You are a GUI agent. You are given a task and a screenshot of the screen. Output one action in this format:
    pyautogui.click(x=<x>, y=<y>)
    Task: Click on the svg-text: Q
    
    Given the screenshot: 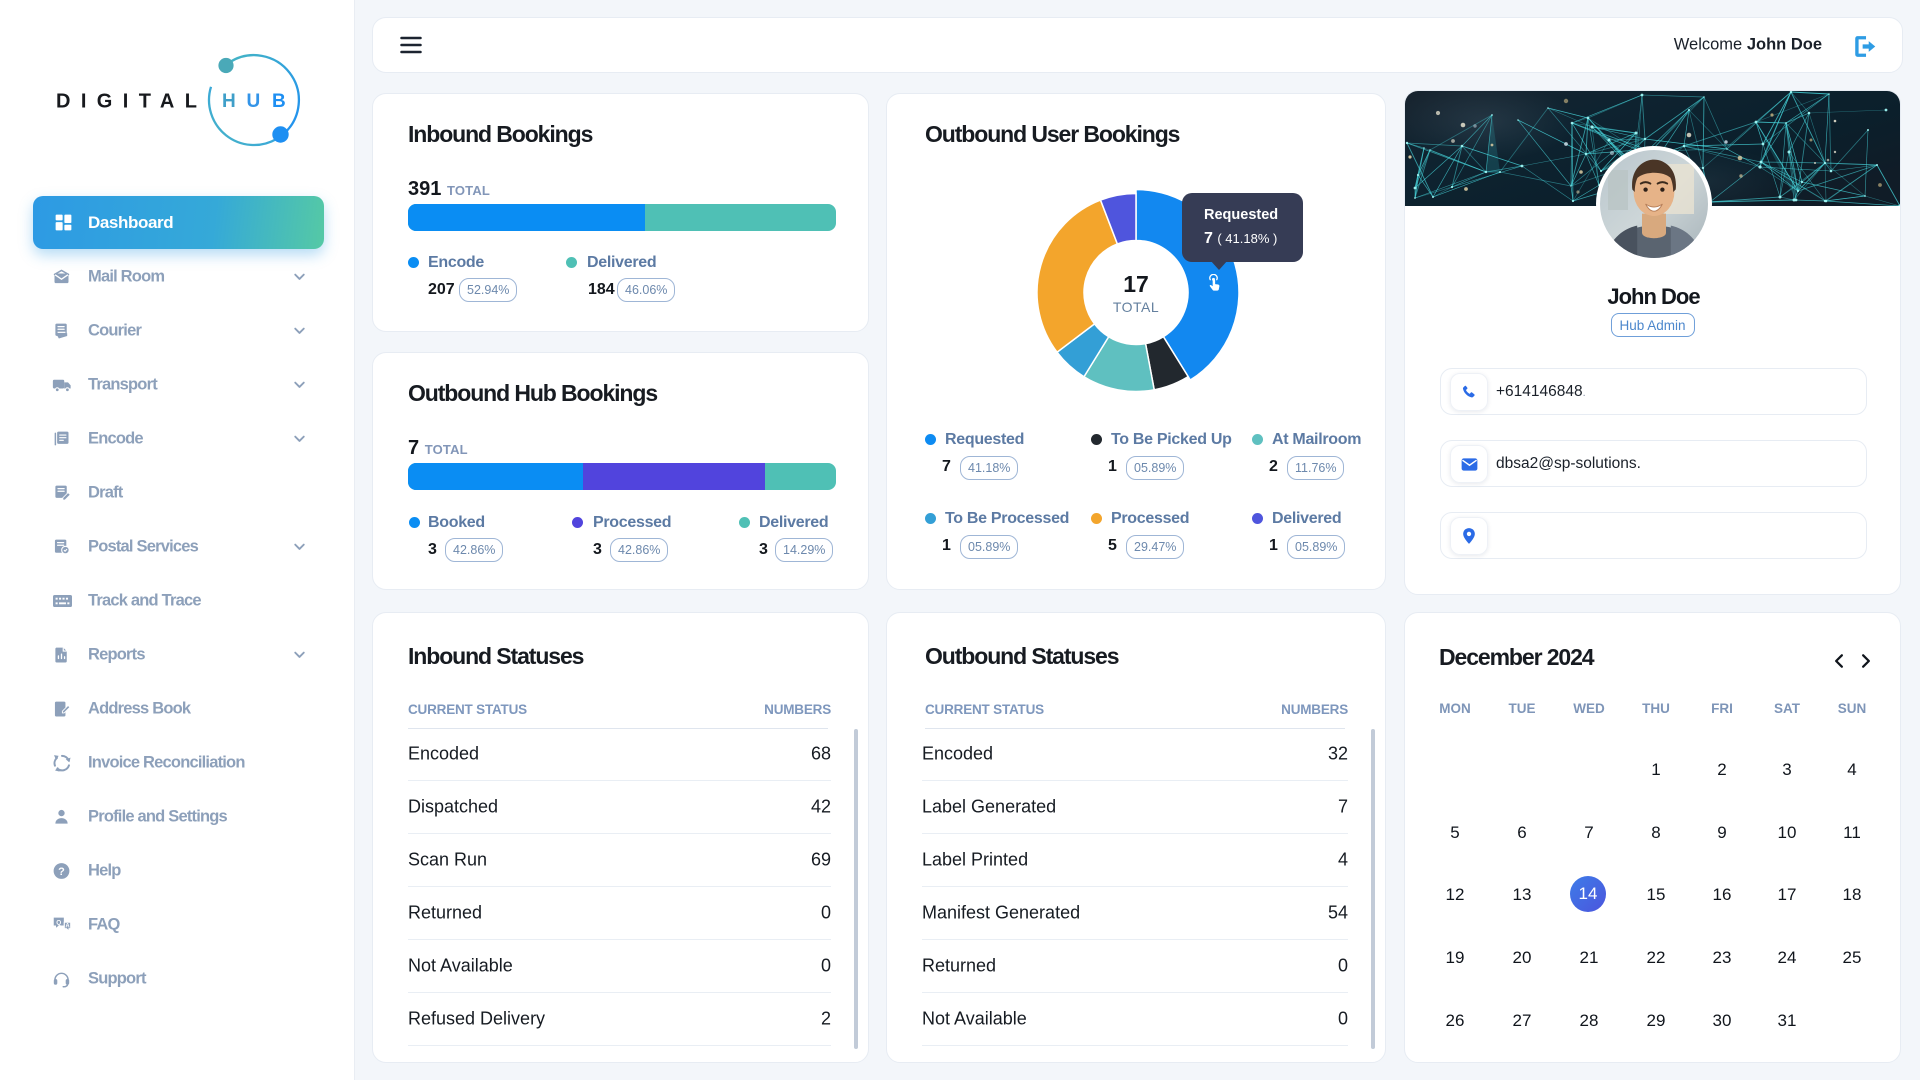 What is the action you would take?
    pyautogui.click(x=58, y=922)
    